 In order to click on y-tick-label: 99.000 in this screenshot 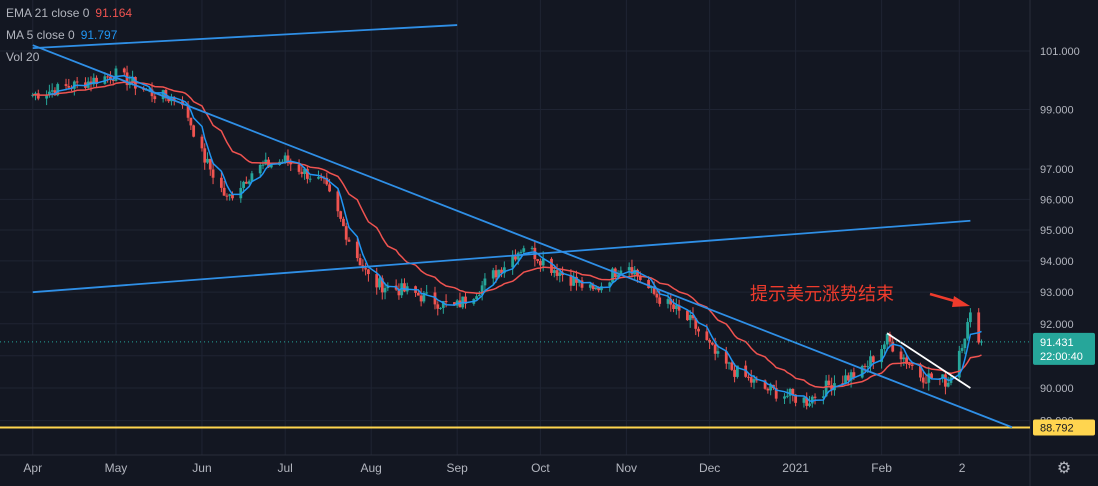, I will do `click(1057, 110)`.